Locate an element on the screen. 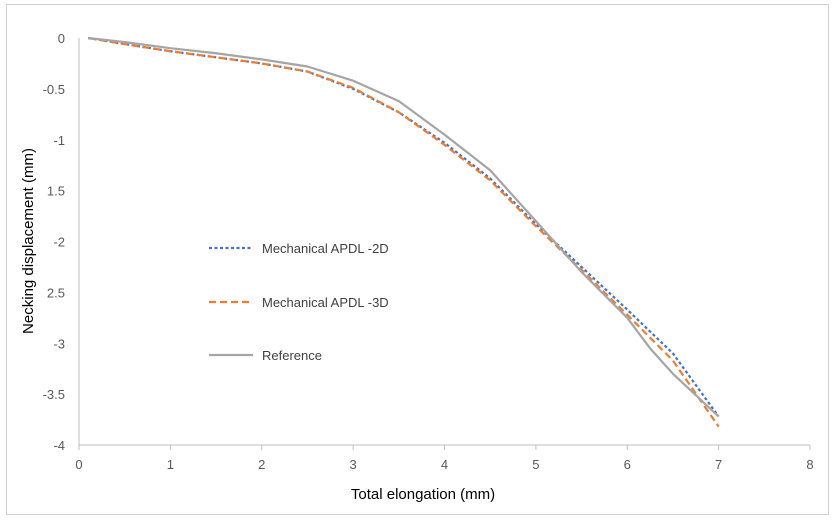 This screenshot has height=520, width=835. y-tick-label: -2 is located at coordinates (59, 242).